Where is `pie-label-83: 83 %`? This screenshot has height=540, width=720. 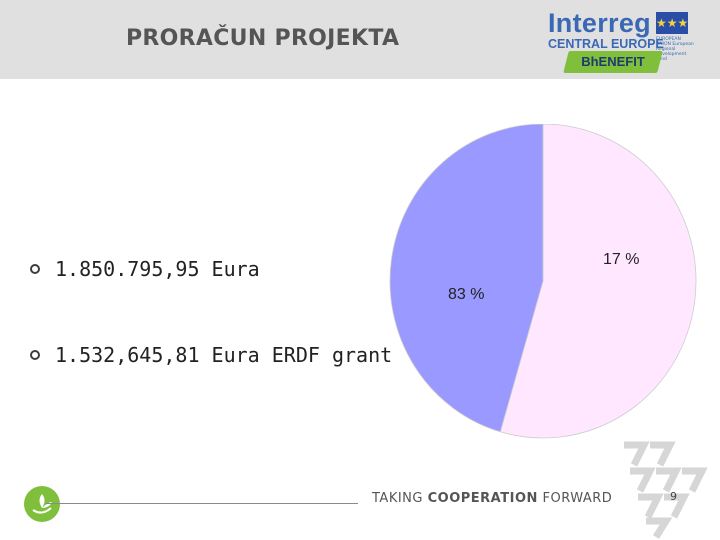 pie-label-83: 83 % is located at coordinates (466, 294).